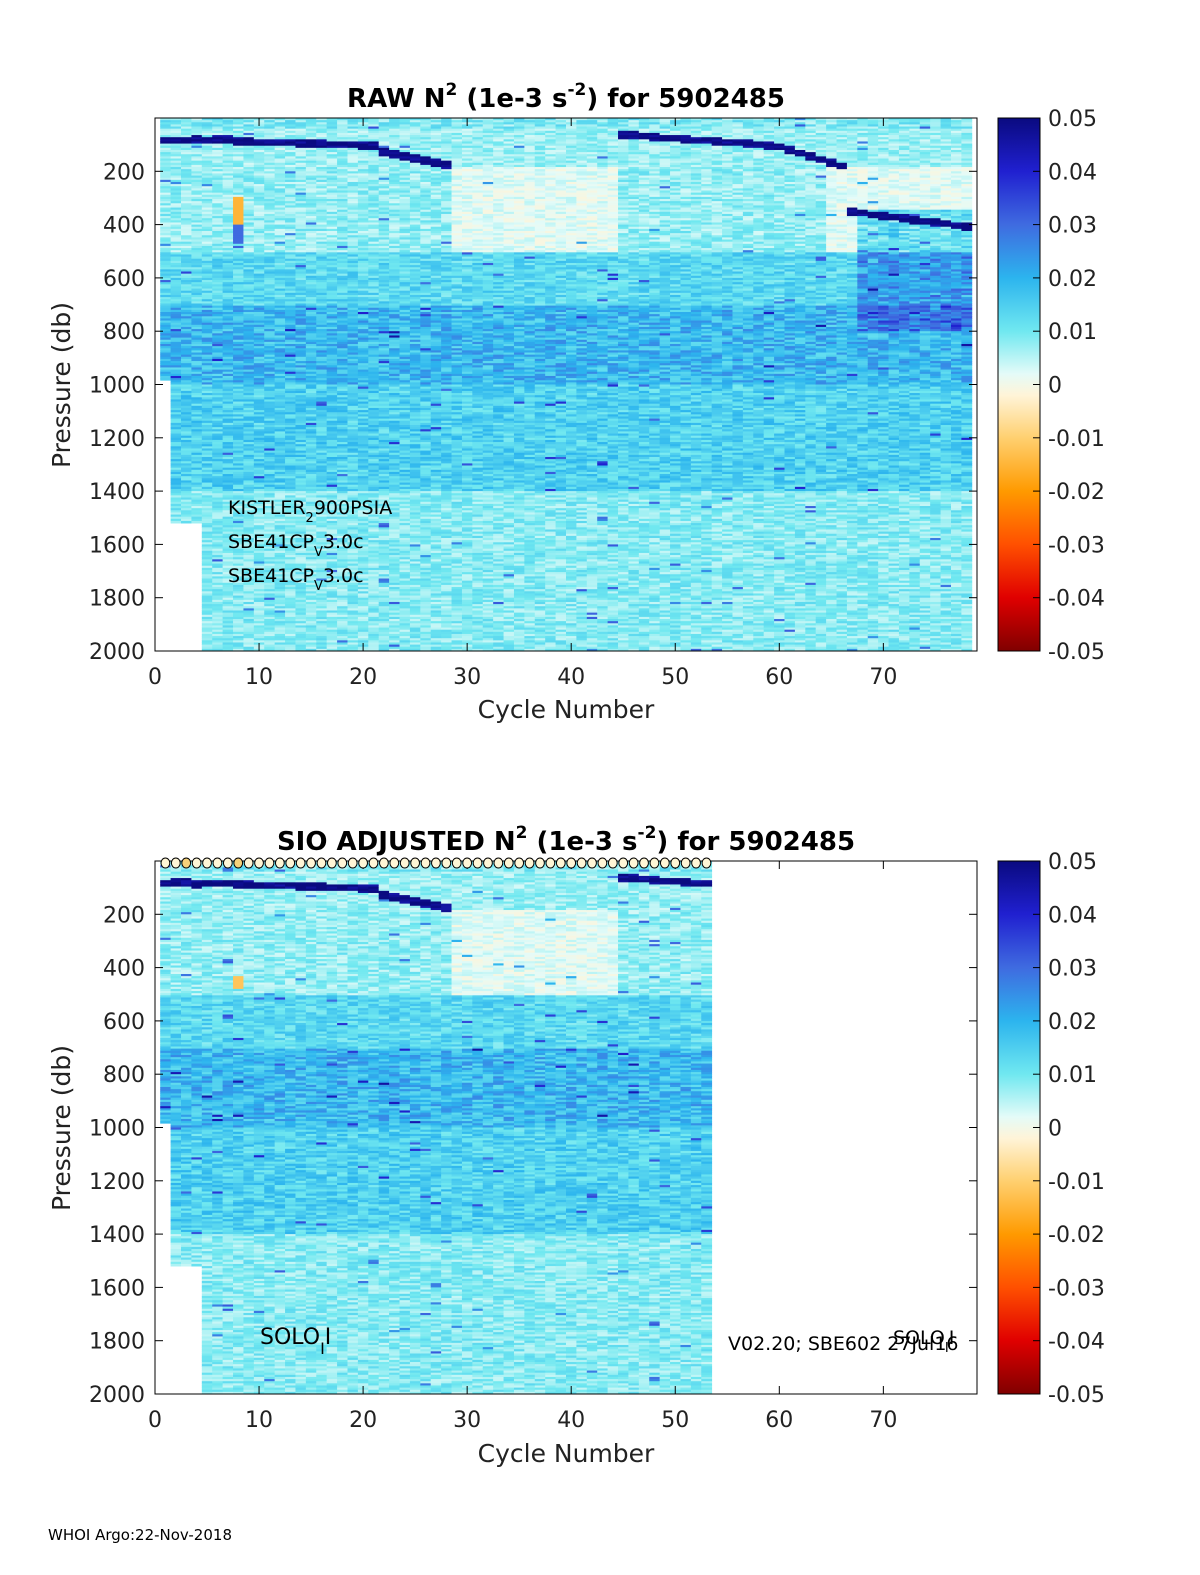 This screenshot has height=1575, width=1200. What do you see at coordinates (566, 97) in the screenshot?
I see `raw-chart-title: RAW N2 (1e-3 s-2) for 5902485` at bounding box center [566, 97].